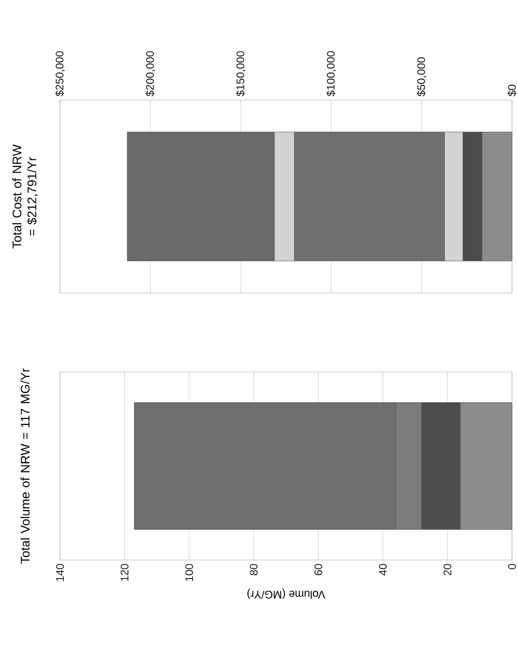  I want to click on x-tick-label: 120, so click(124, 572).